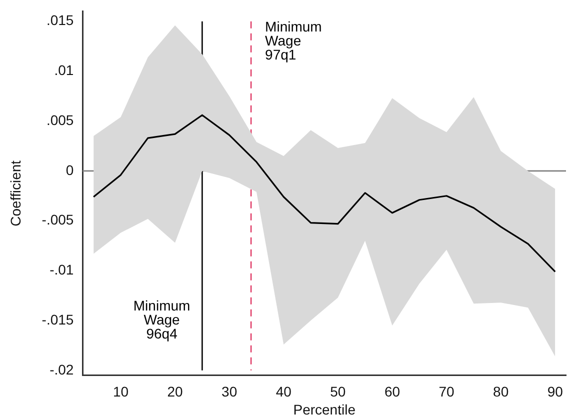 This screenshot has height=419, width=570. What do you see at coordinates (161, 319) in the screenshot?
I see `ref-line-label: Minimum Wage 96q4` at bounding box center [161, 319].